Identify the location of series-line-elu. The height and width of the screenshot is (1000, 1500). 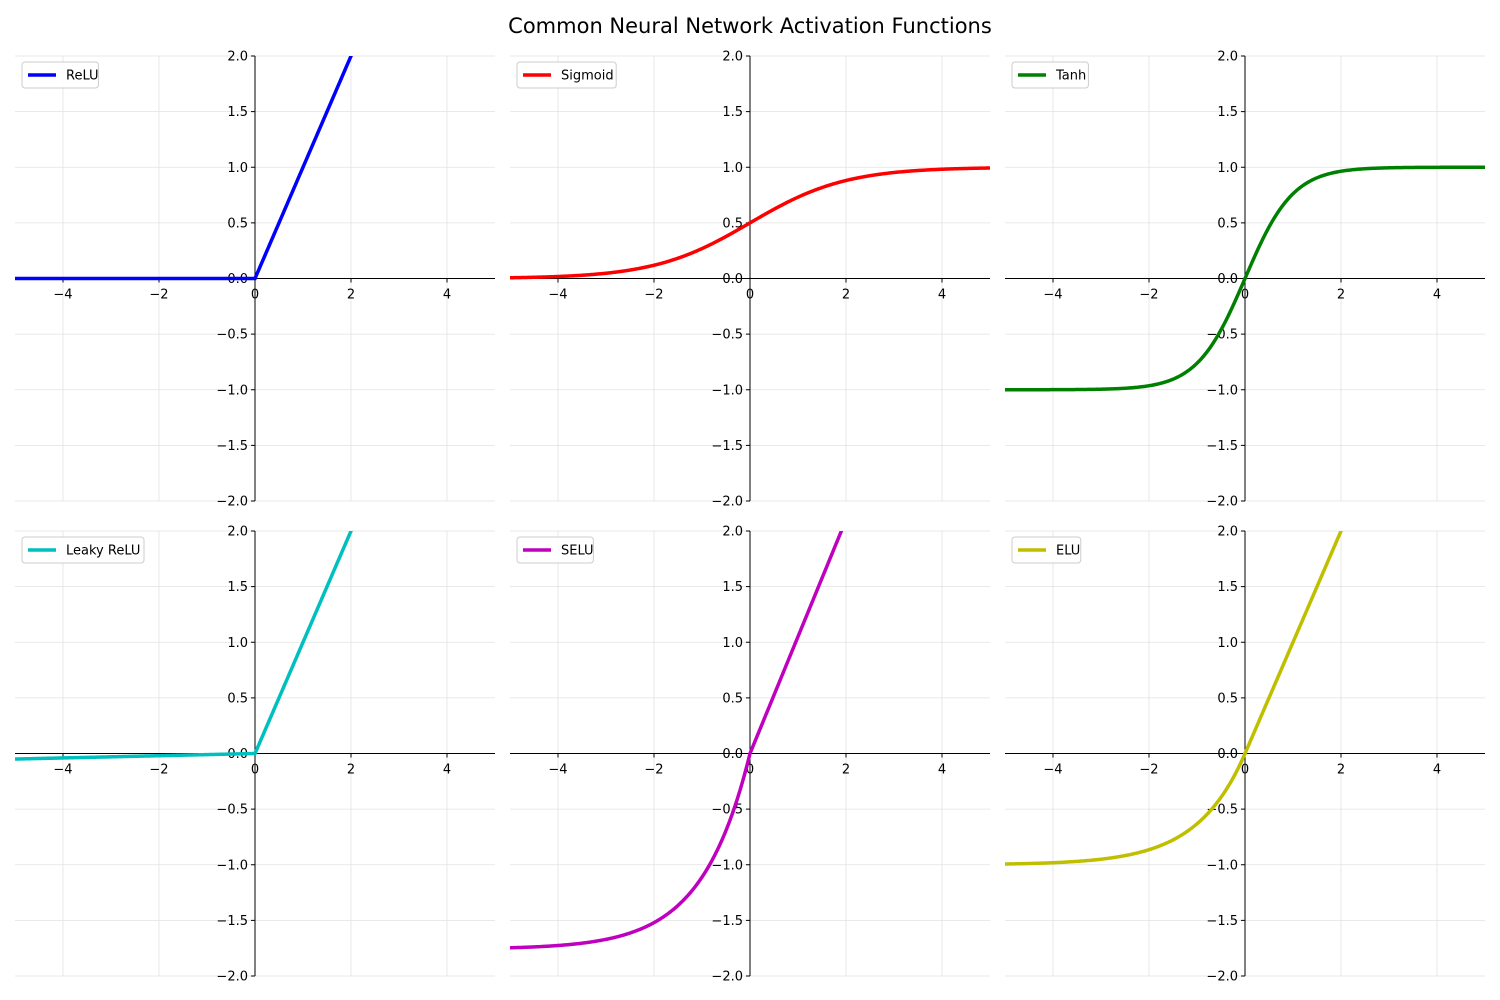
(1174, 698).